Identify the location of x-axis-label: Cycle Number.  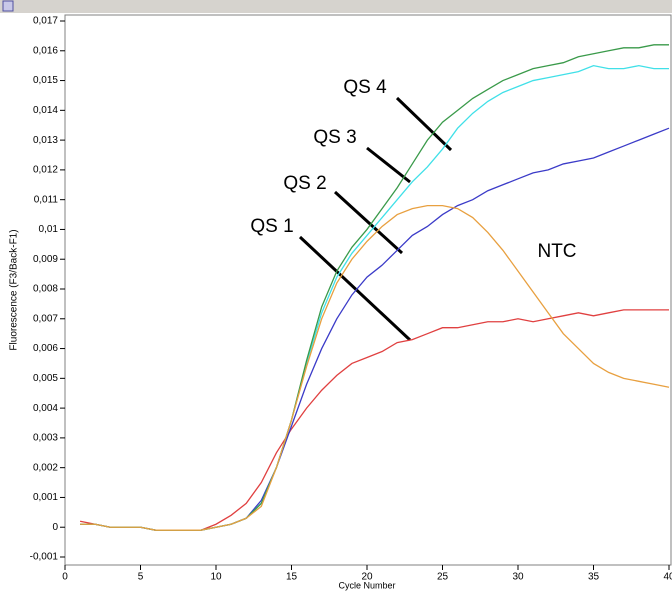
(366, 585).